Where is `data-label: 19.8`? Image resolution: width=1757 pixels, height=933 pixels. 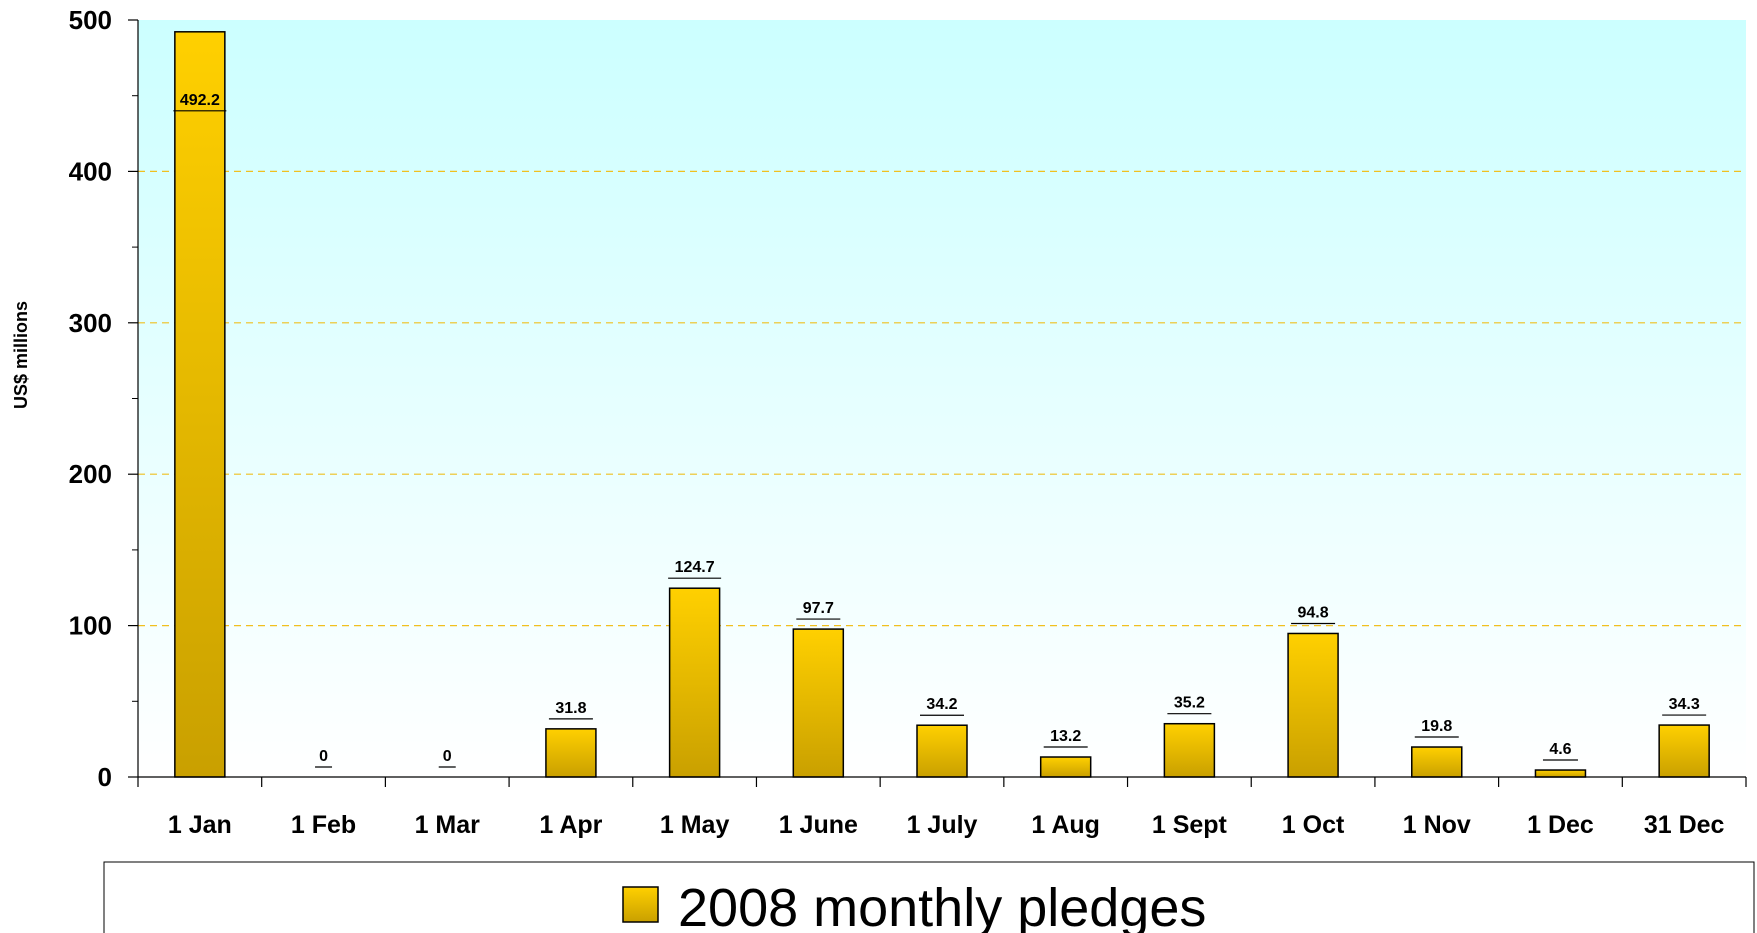 data-label: 19.8 is located at coordinates (1436, 726).